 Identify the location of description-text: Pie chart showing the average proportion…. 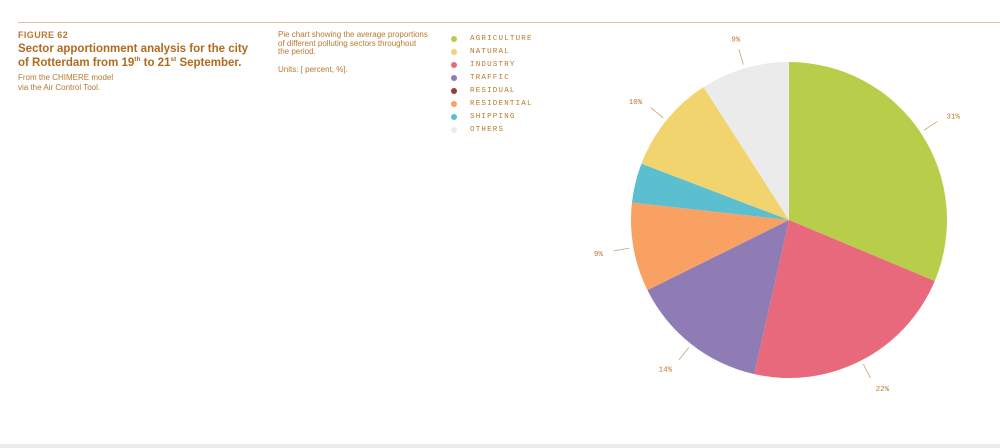
(353, 43).